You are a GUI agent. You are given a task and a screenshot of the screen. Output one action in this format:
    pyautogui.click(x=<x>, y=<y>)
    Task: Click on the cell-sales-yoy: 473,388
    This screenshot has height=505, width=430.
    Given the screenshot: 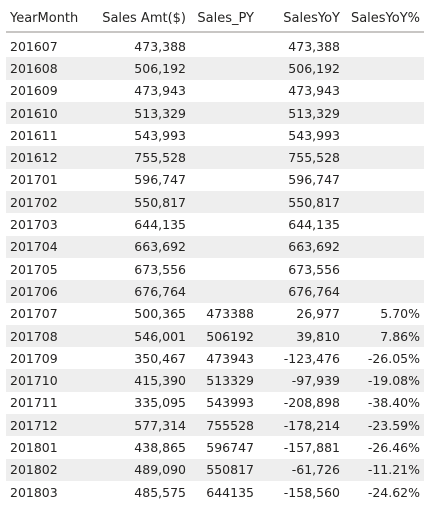 What is the action you would take?
    pyautogui.click(x=314, y=46)
    